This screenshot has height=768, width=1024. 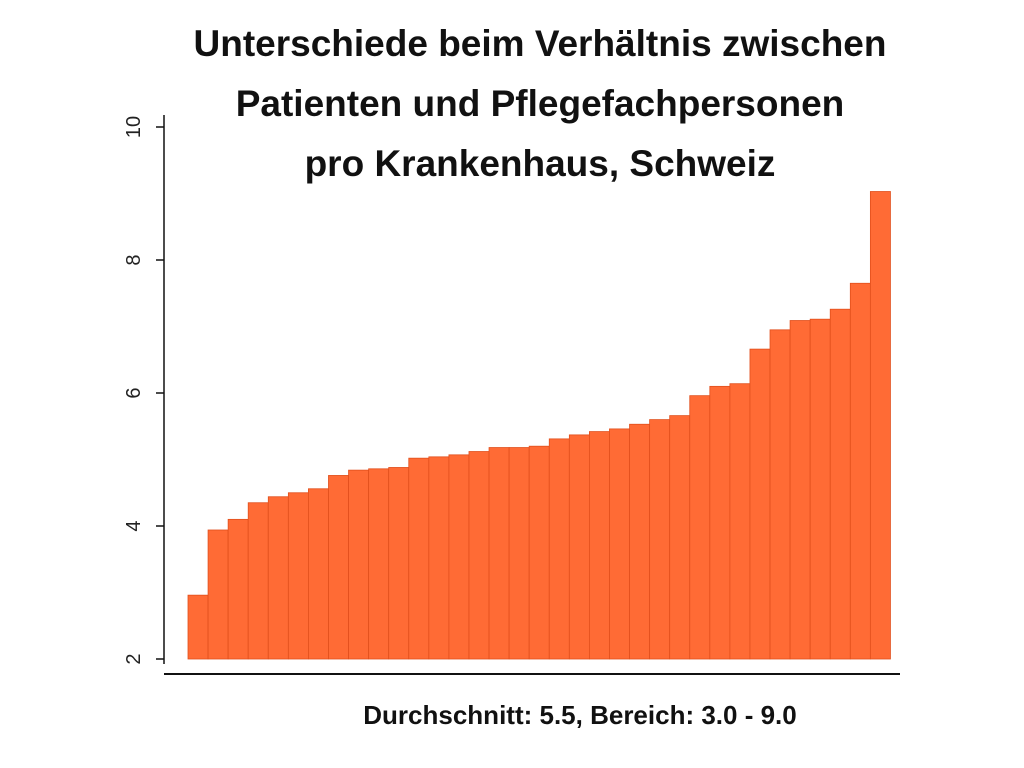 What do you see at coordinates (134, 658) in the screenshot?
I see `y-tick-label-2: 2` at bounding box center [134, 658].